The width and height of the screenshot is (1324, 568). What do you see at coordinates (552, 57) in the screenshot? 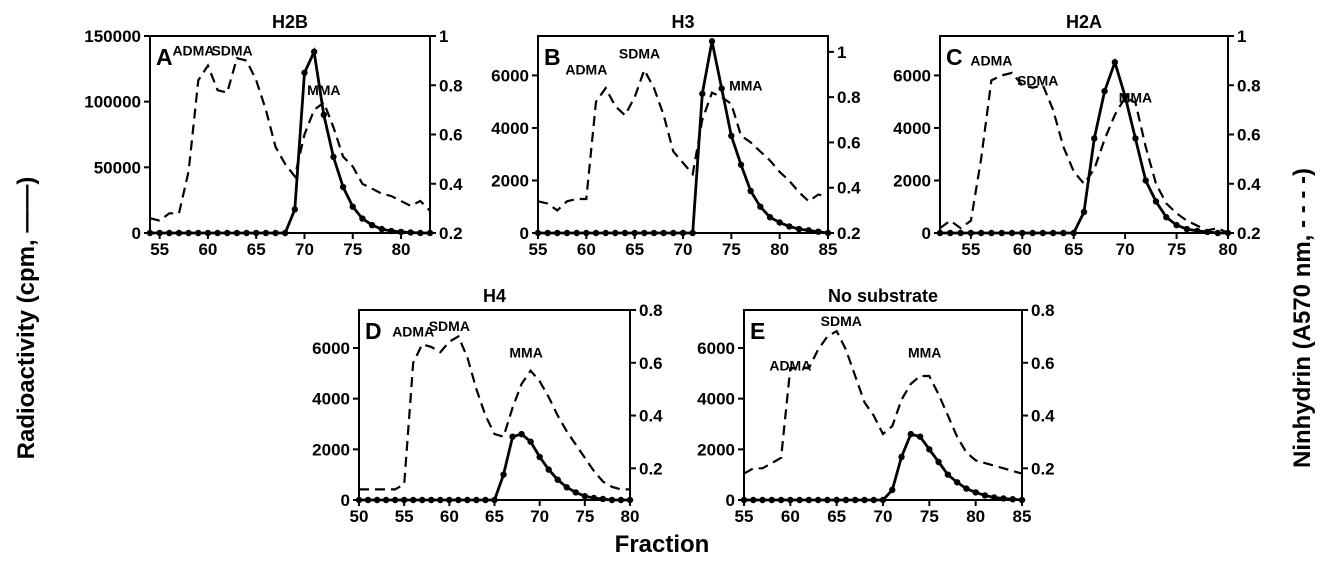
I see `panel-b-label: B` at bounding box center [552, 57].